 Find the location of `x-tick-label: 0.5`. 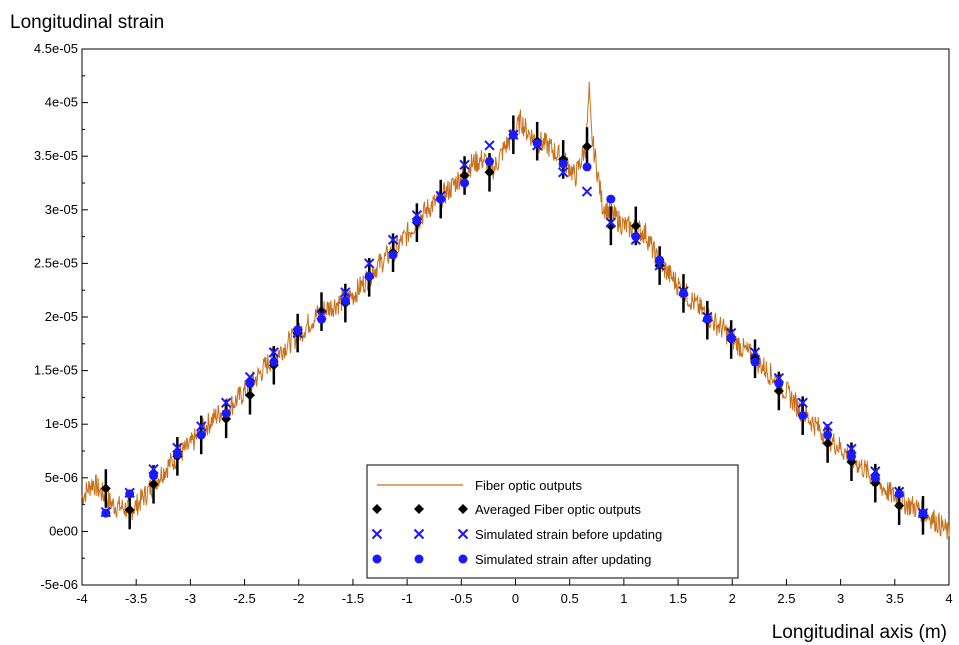

x-tick-label: 0.5 is located at coordinates (570, 598).